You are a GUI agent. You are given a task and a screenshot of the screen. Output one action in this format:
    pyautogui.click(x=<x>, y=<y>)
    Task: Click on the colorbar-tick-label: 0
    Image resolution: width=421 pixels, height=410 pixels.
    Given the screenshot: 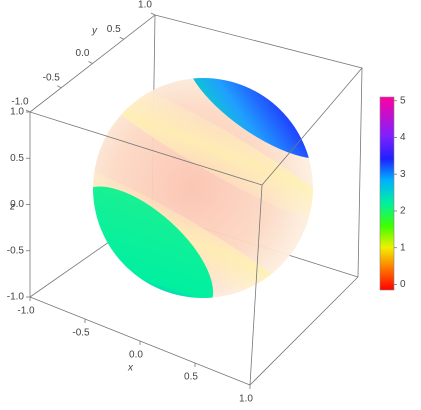 What is the action you would take?
    pyautogui.click(x=403, y=284)
    